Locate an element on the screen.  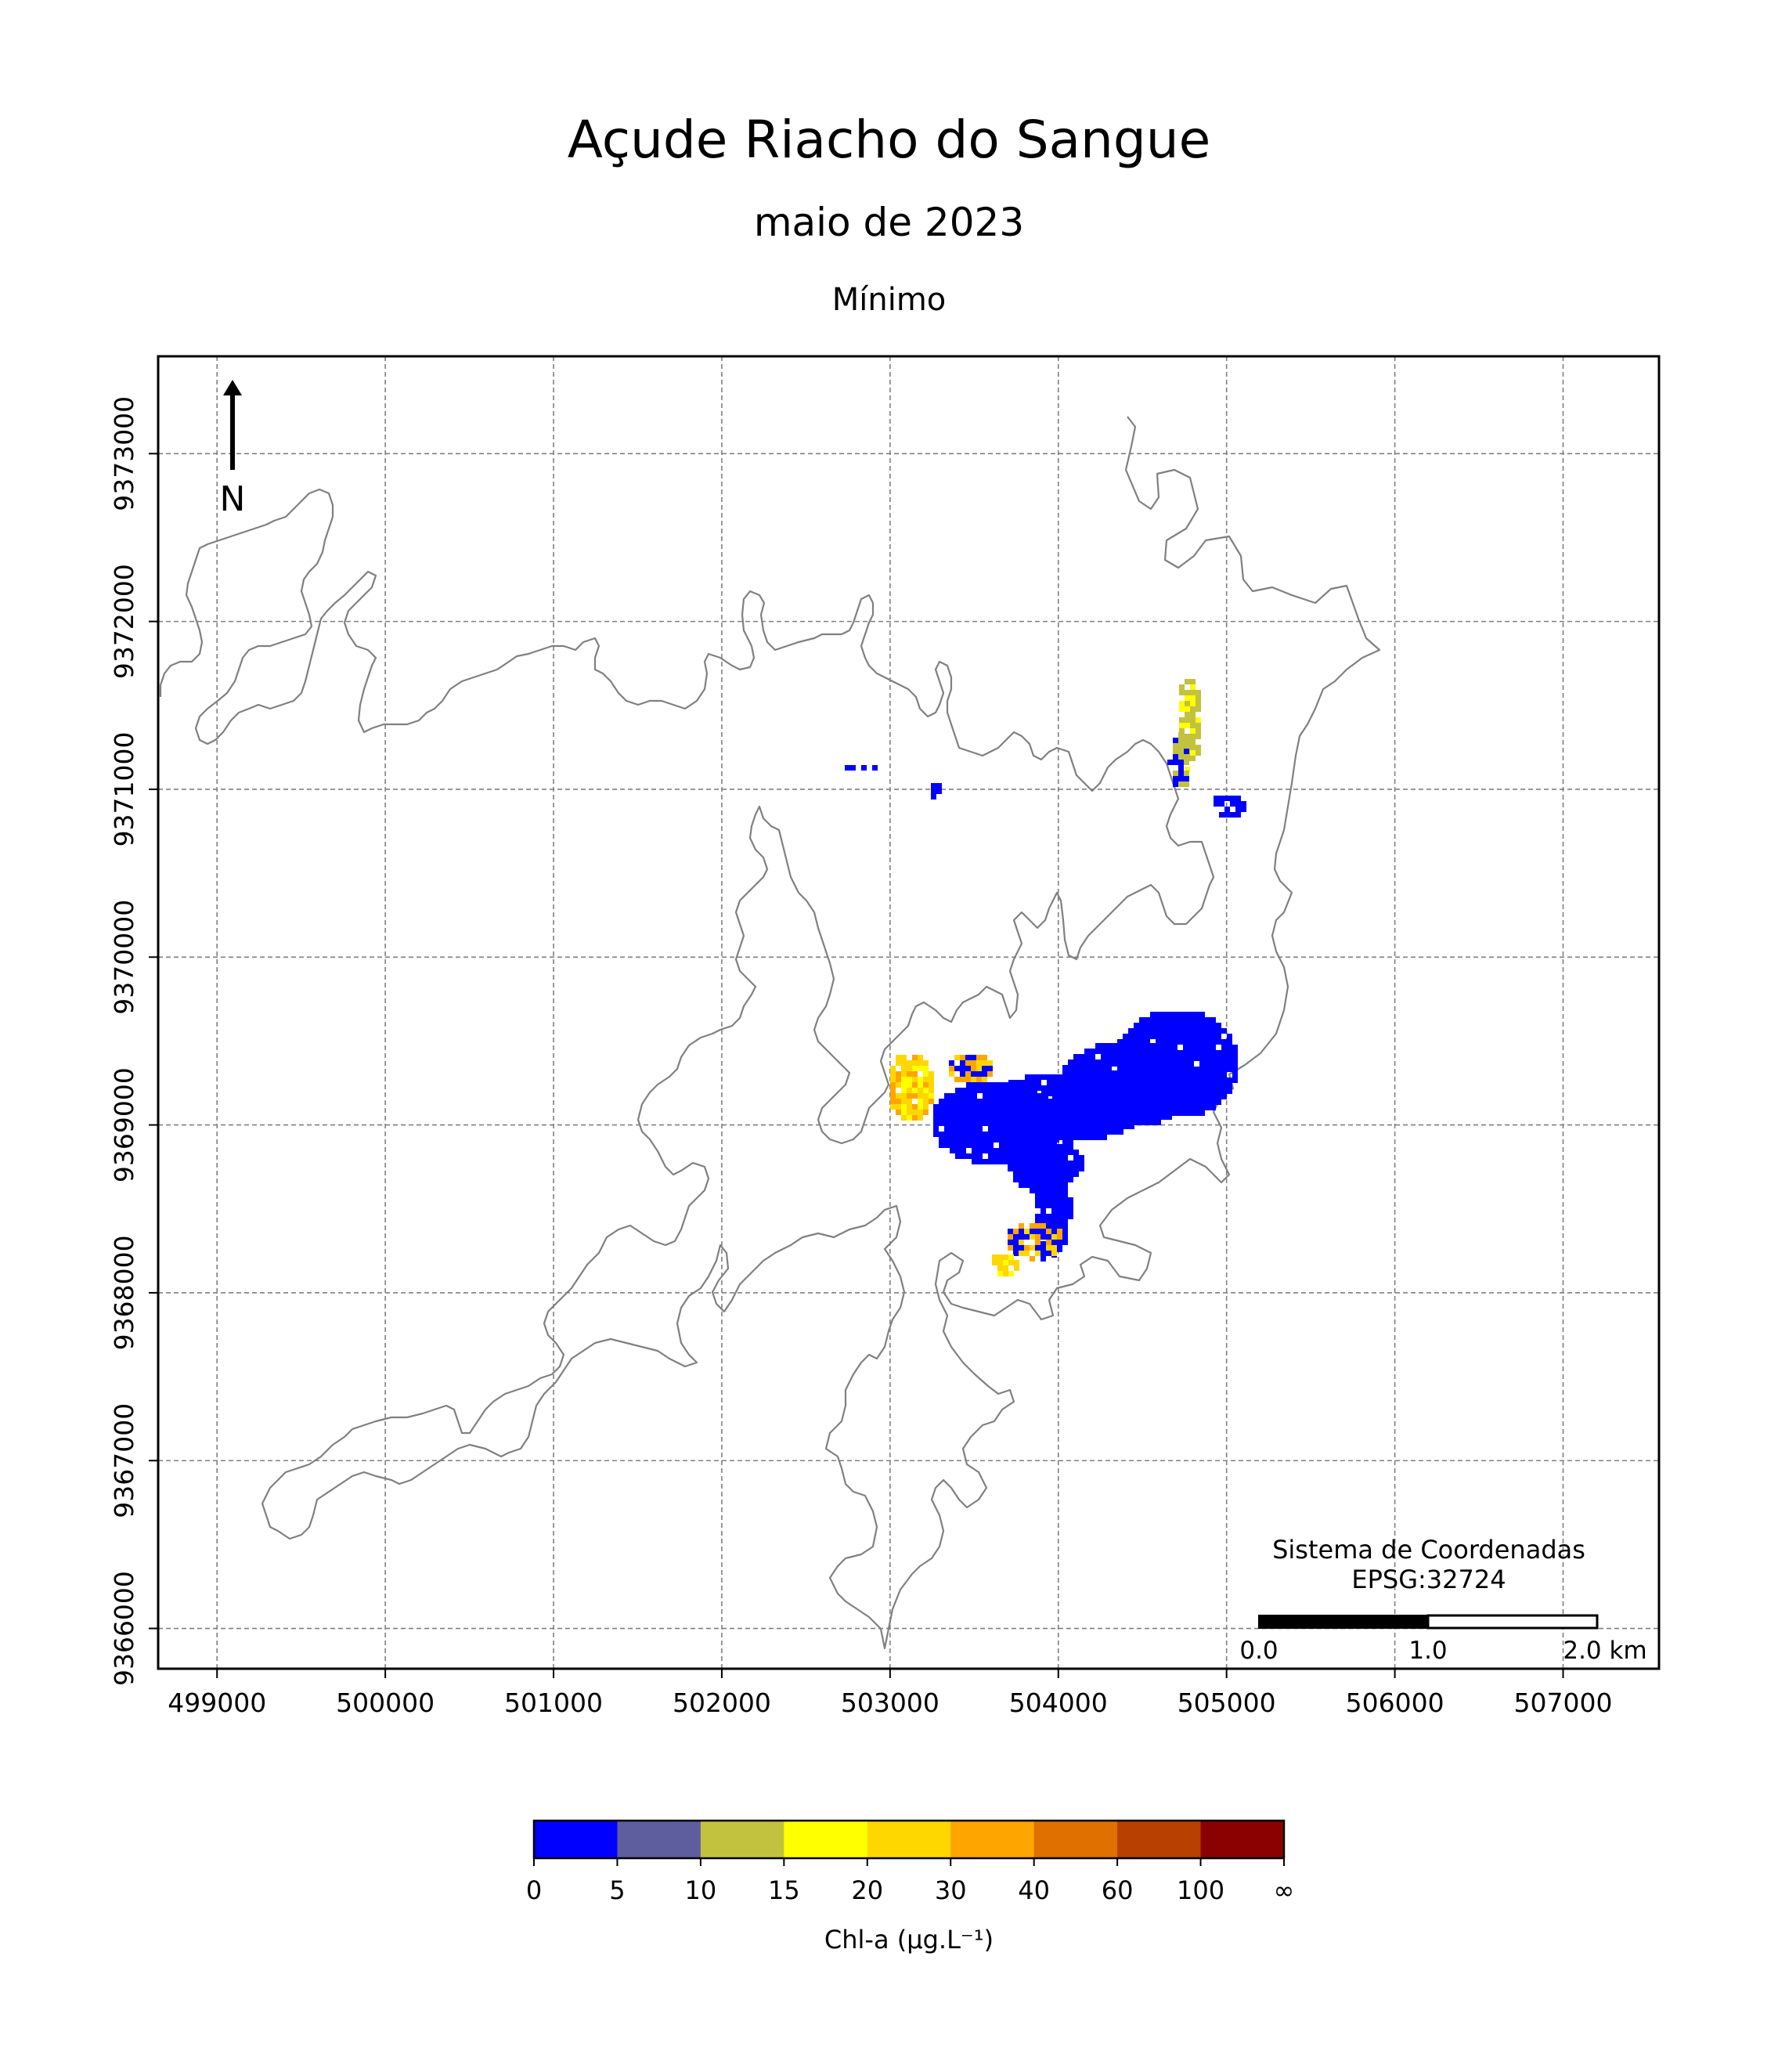
colorbar-label: Chl-a (μg.L⁻¹) is located at coordinates (909, 1940).